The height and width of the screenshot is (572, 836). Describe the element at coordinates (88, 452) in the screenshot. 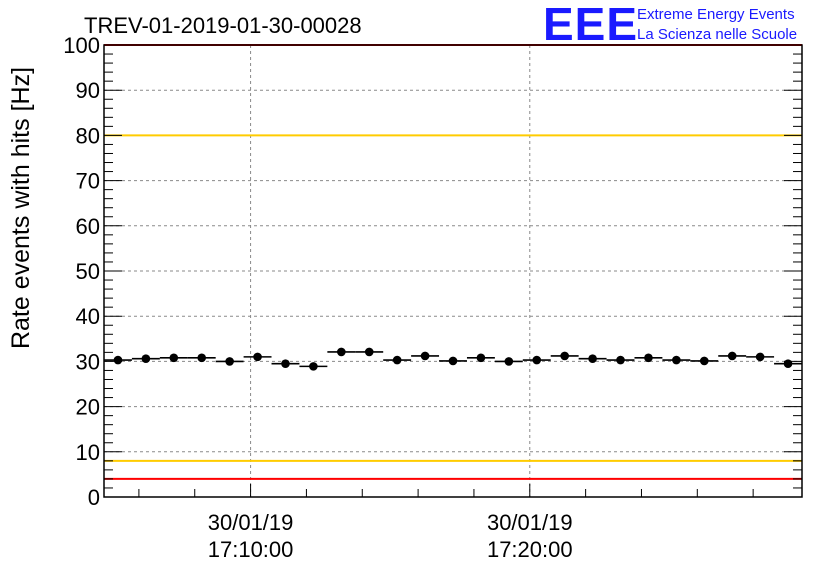

I see `y-tick-label: 10` at that location.